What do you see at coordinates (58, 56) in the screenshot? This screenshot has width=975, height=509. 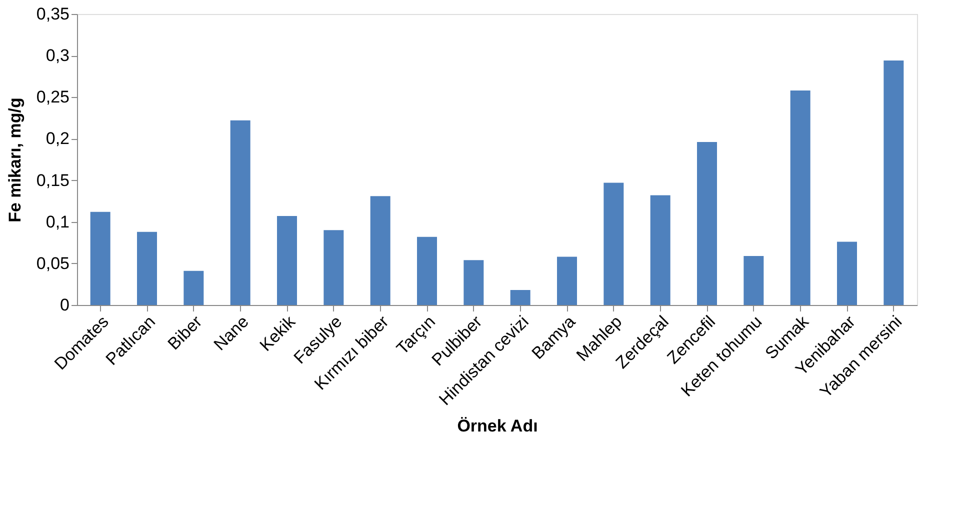 I see `y-tick-label: 0,3` at bounding box center [58, 56].